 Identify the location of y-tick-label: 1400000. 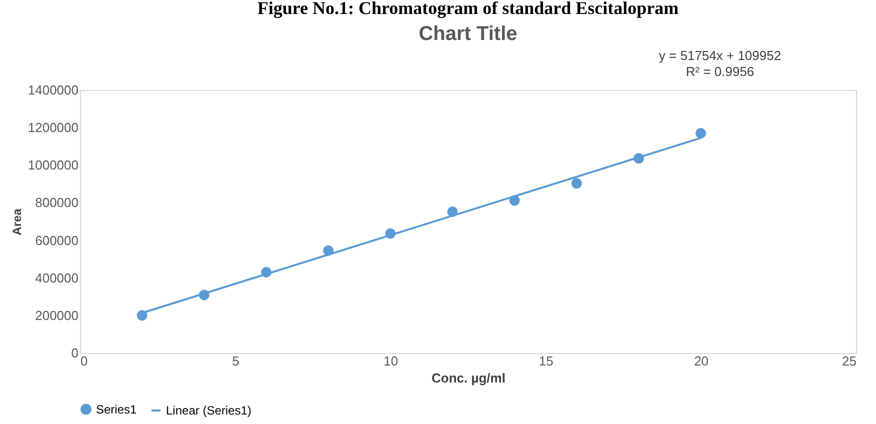
(53, 90).